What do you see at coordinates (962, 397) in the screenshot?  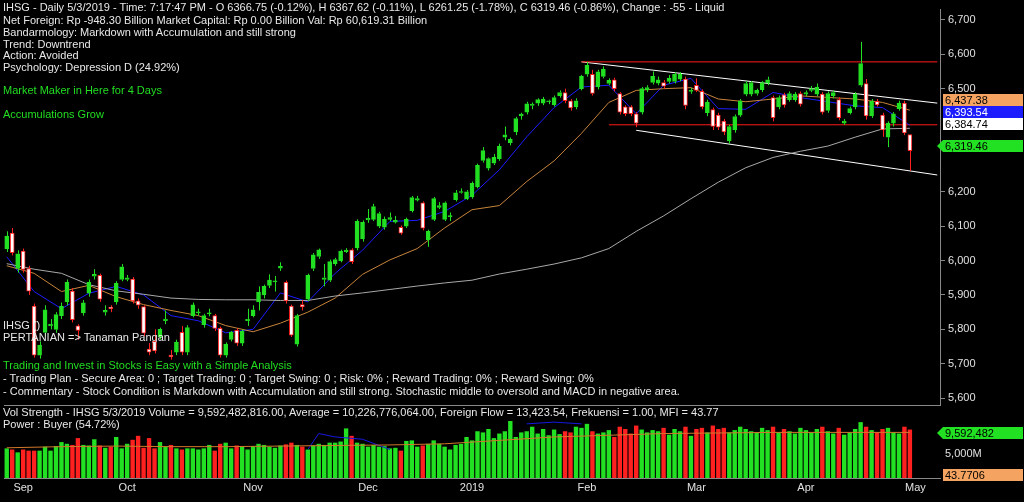 I see `y-tick-label: 5,600` at bounding box center [962, 397].